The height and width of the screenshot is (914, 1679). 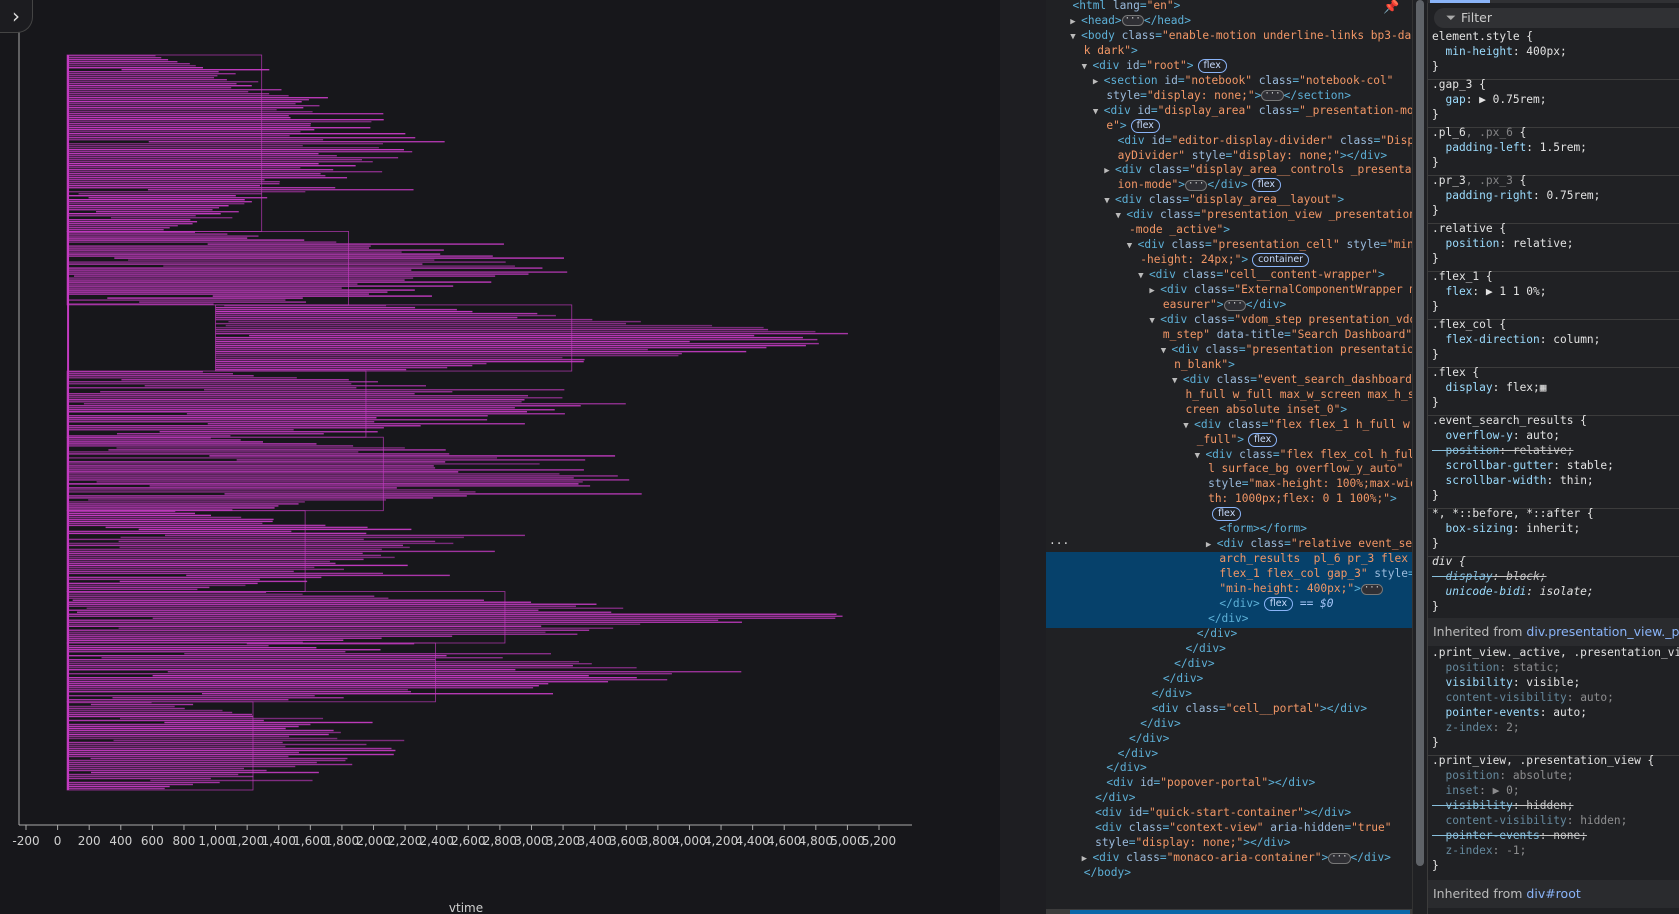 I want to click on dom-node-line: arch_results pl_6 pr_3 flex, so click(x=1307, y=558).